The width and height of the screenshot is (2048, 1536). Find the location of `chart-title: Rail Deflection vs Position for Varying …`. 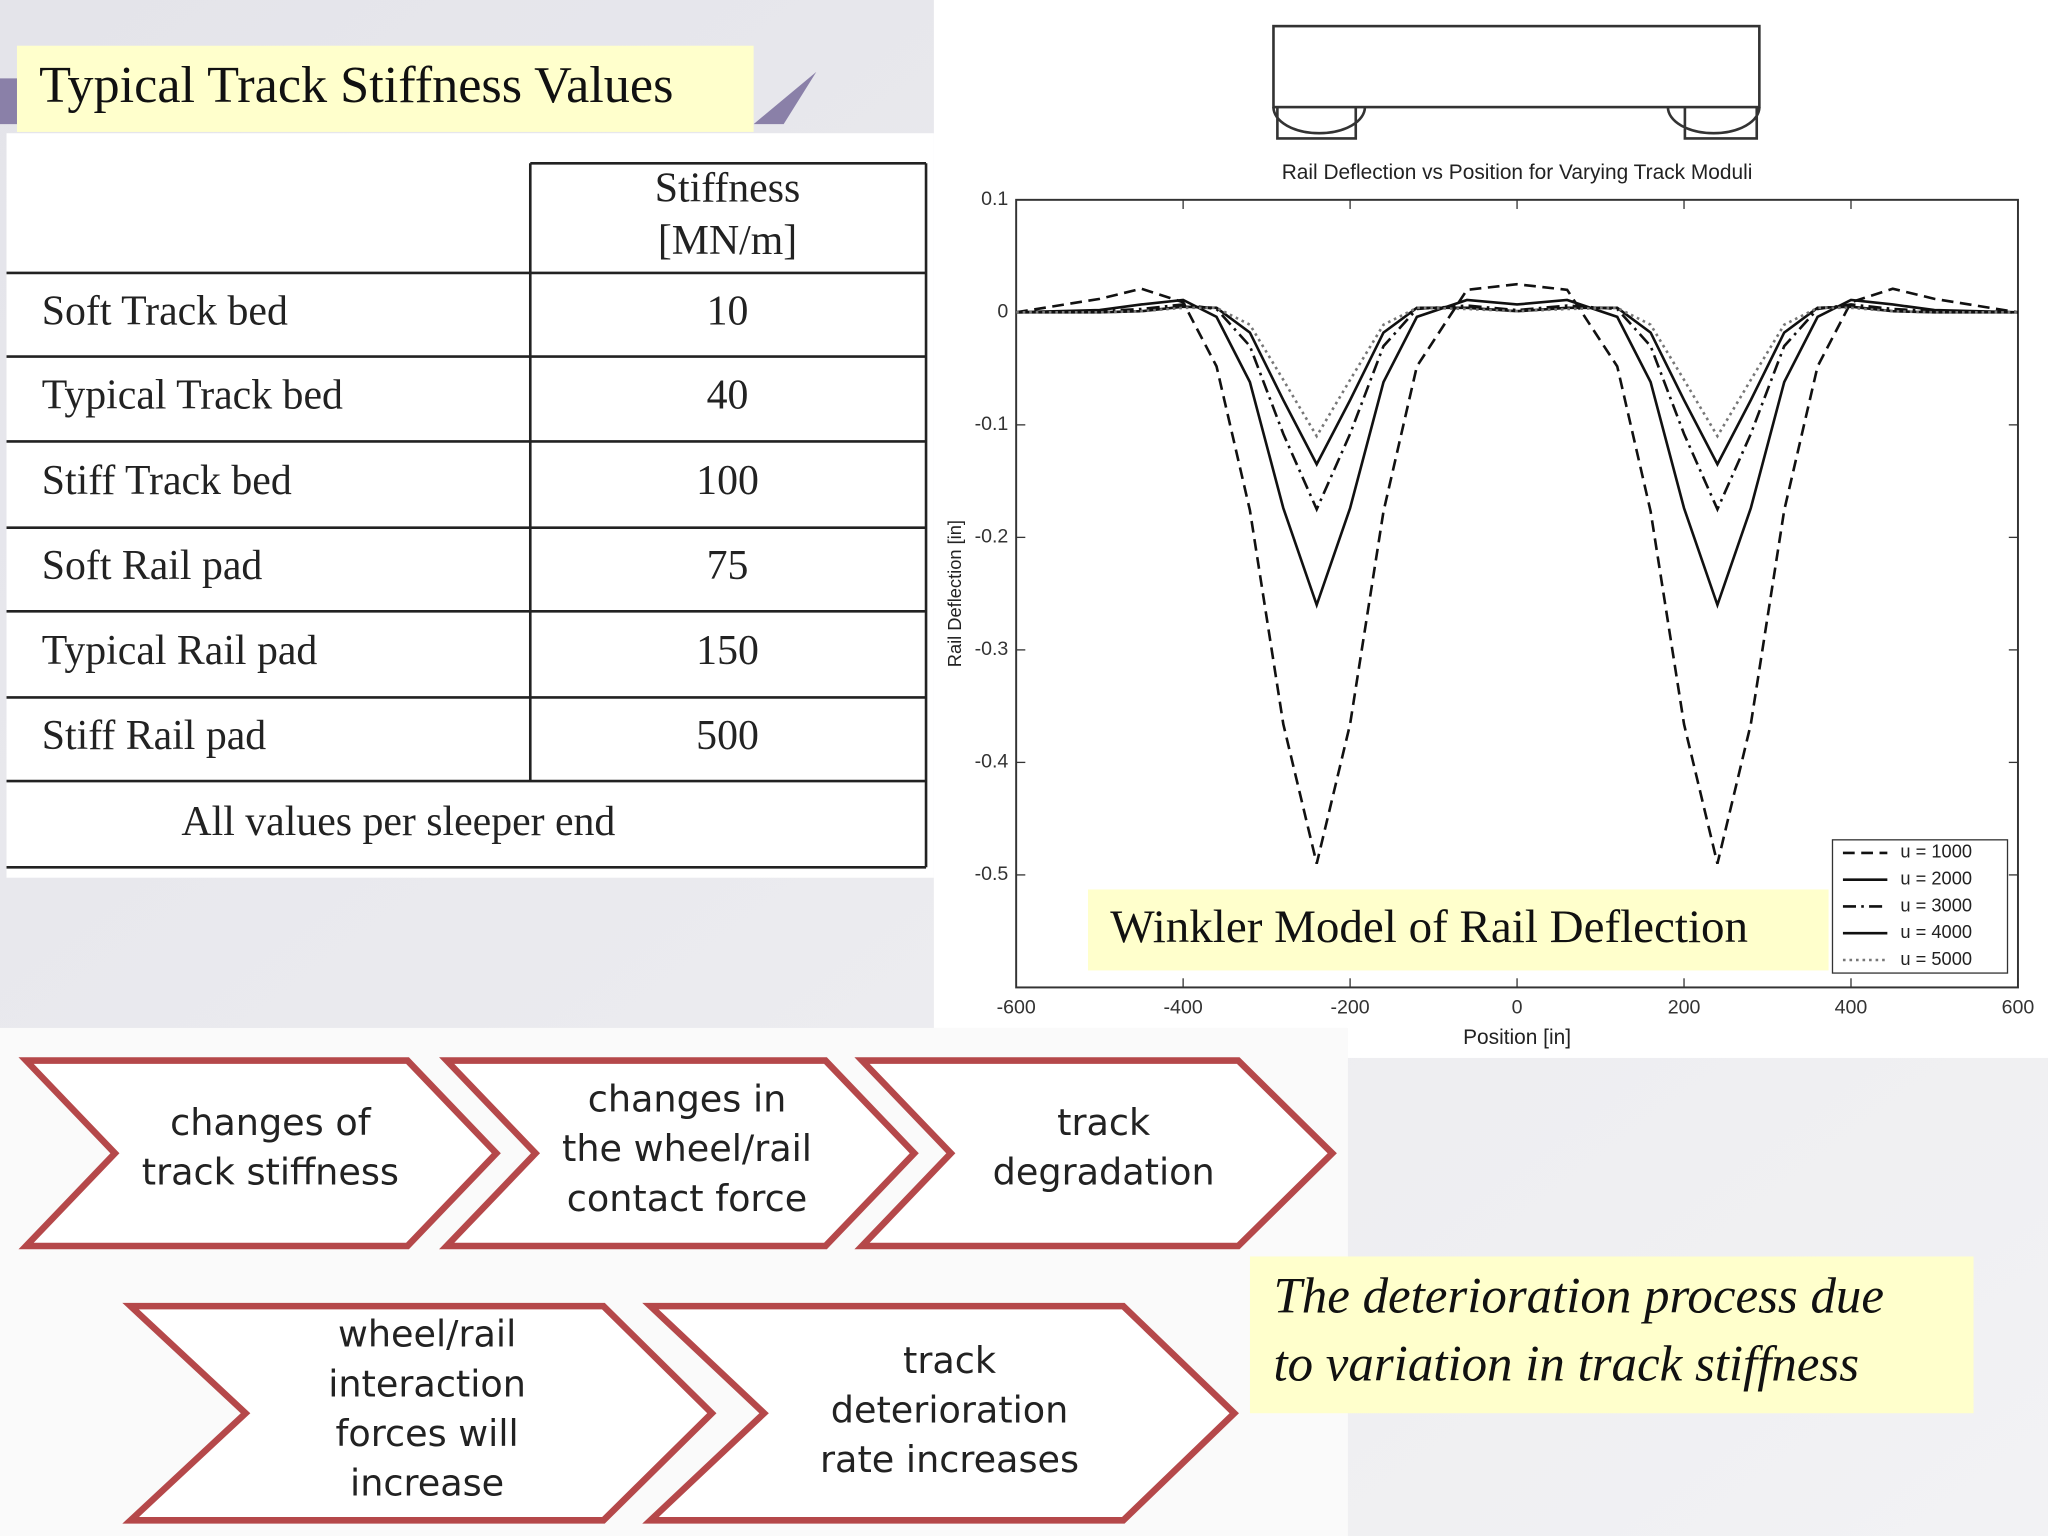

chart-title: Rail Deflection vs Position for Varying … is located at coordinates (1517, 172).